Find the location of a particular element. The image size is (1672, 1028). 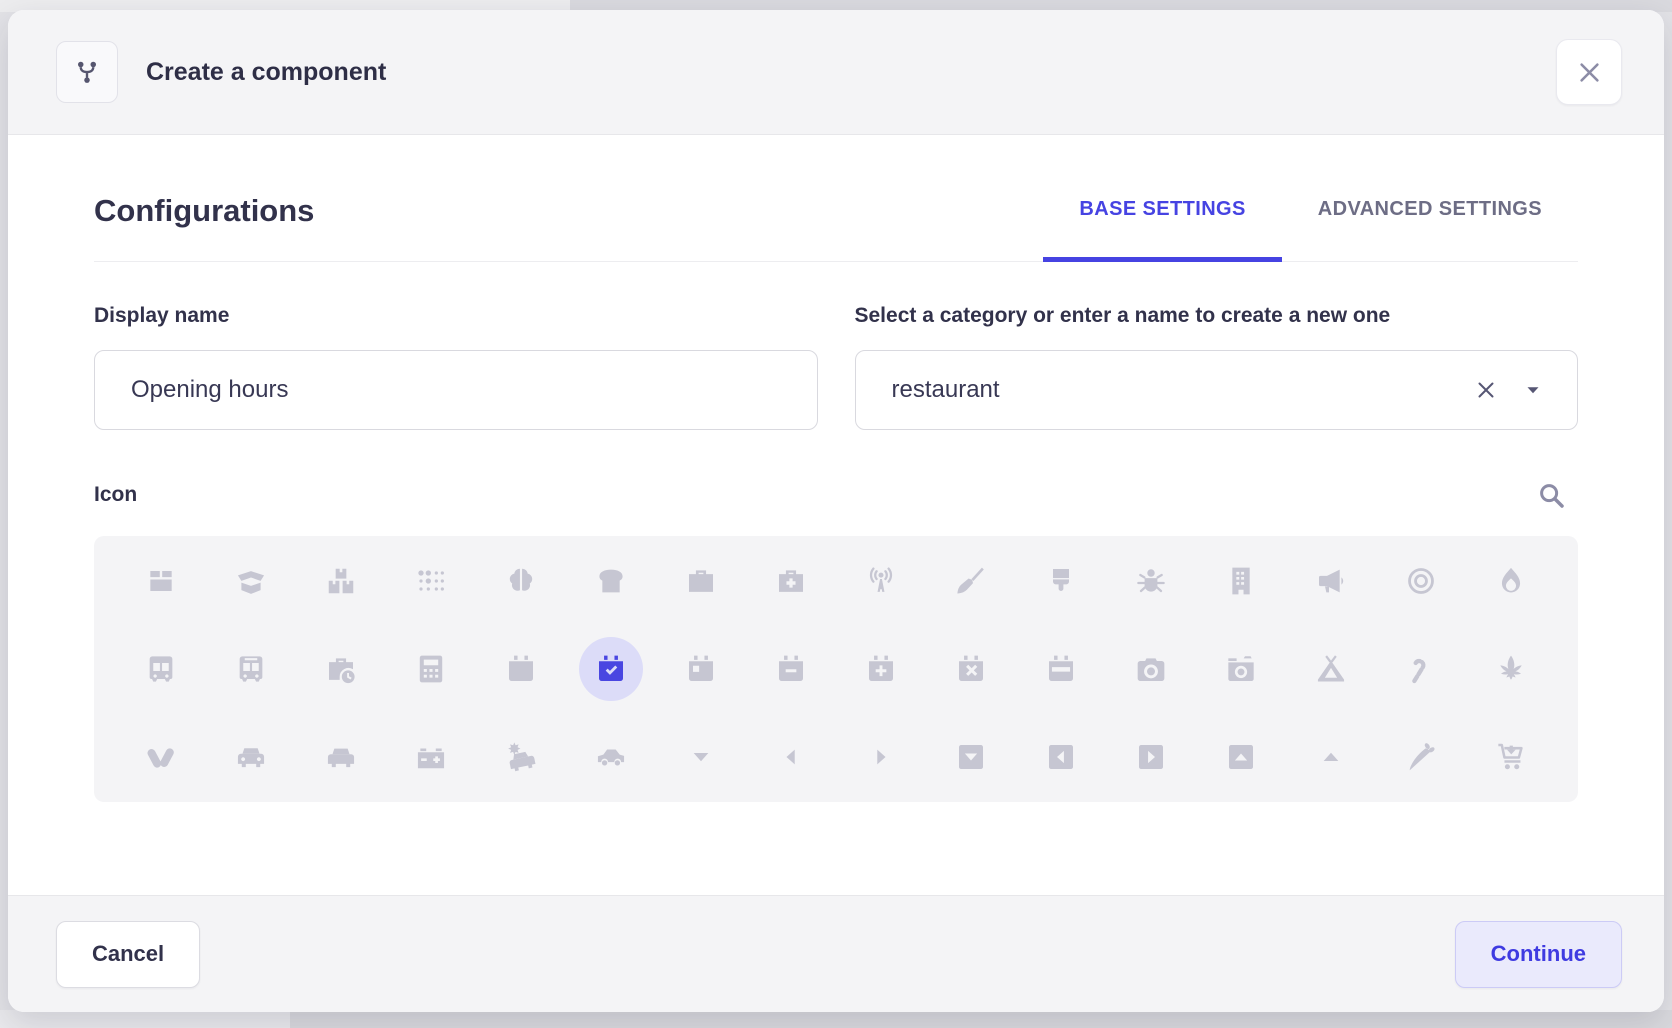

calendar-check-icon is located at coordinates (611, 669).